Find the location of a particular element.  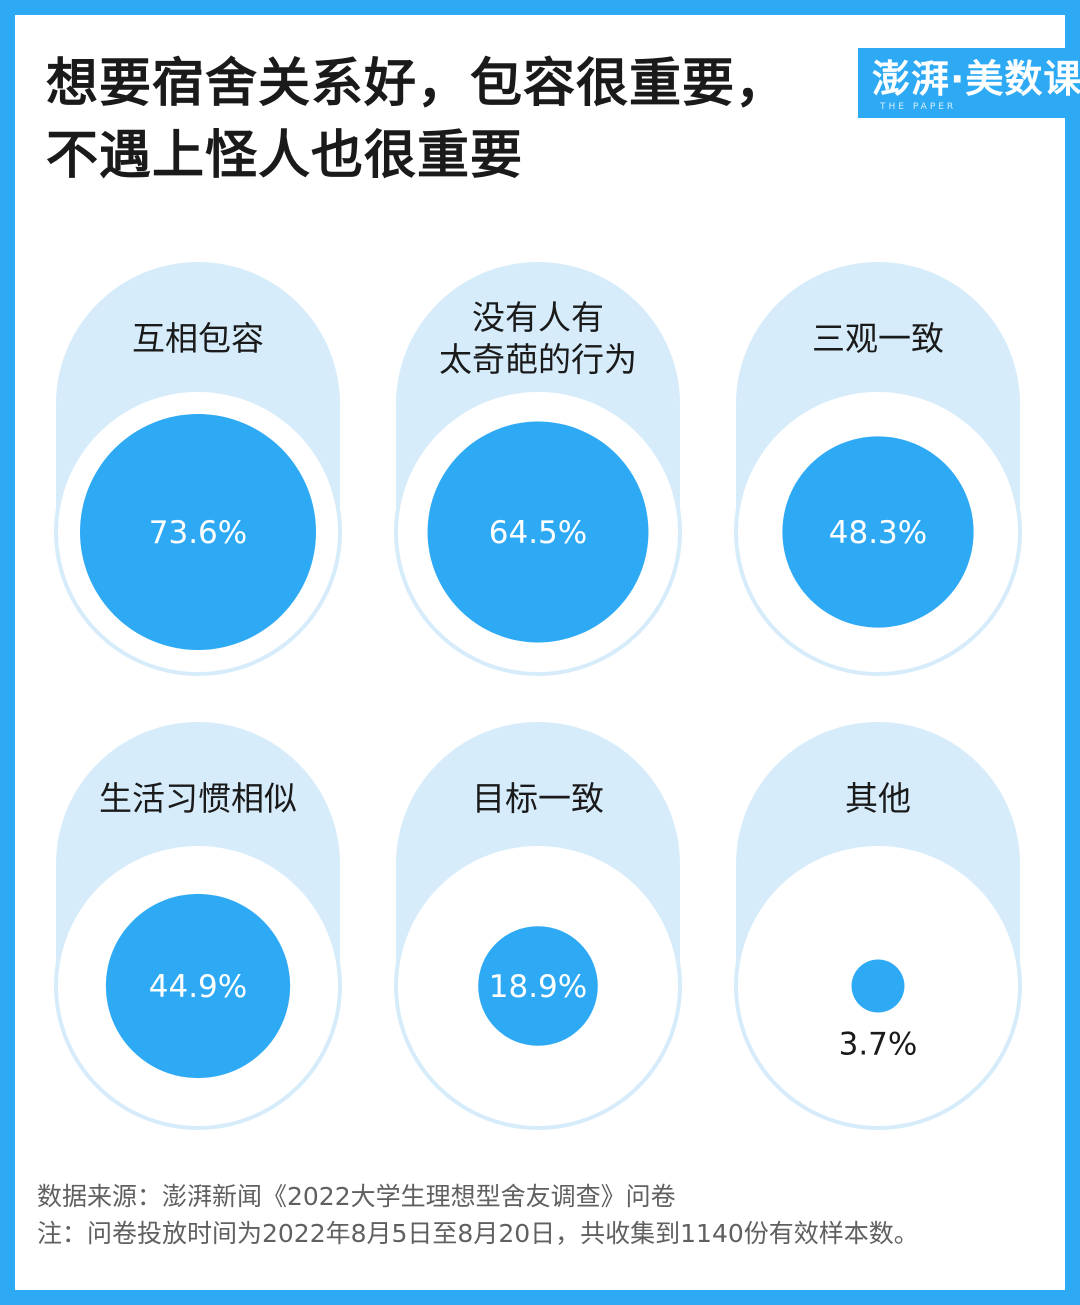

logo-subtext: THE PAPER is located at coordinates (918, 107).